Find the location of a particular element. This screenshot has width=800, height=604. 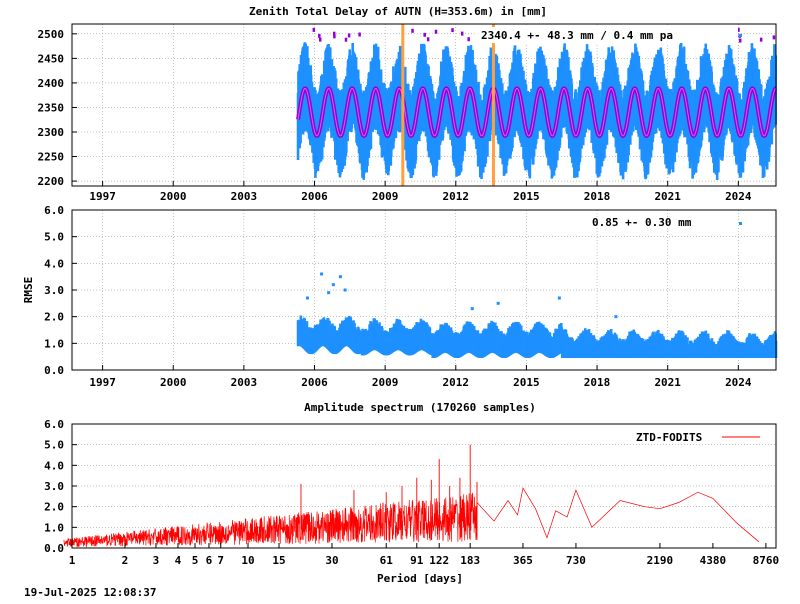

rmse-xtick-label: 1997 is located at coordinates (102, 382).